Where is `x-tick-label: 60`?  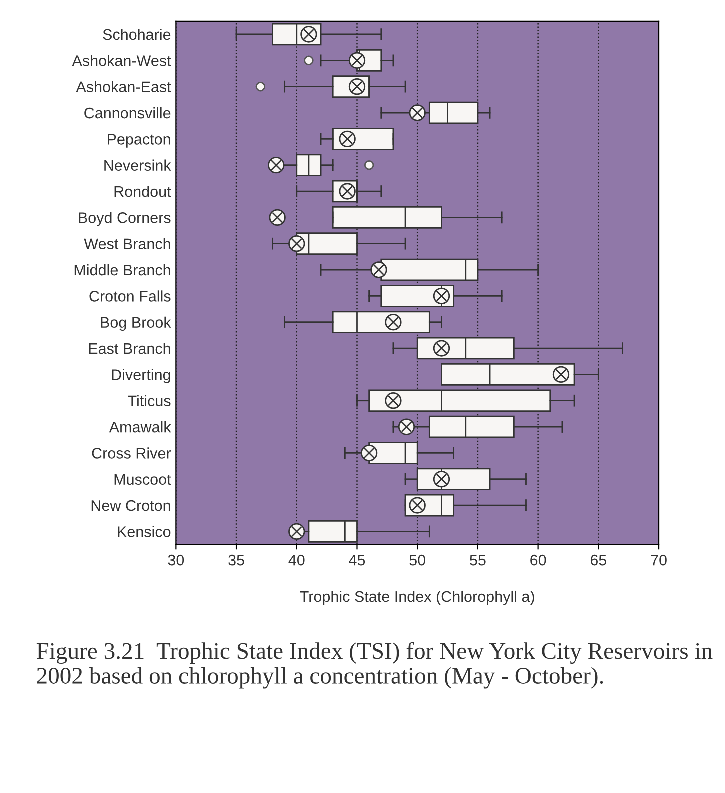 x-tick-label: 60 is located at coordinates (538, 560).